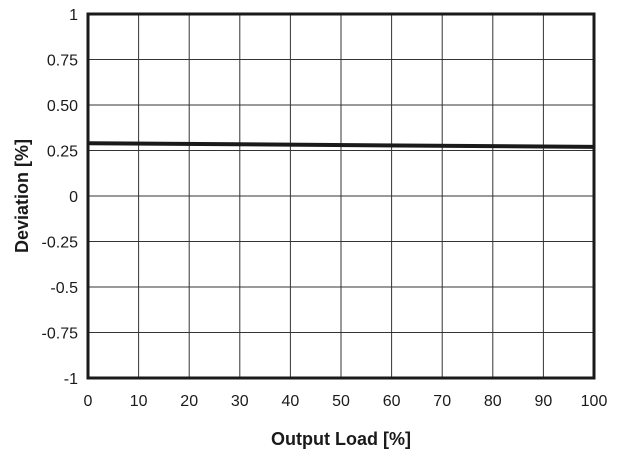 The image size is (622, 452). Describe the element at coordinates (60, 243) in the screenshot. I see `y-tick-label: -0.25` at that location.